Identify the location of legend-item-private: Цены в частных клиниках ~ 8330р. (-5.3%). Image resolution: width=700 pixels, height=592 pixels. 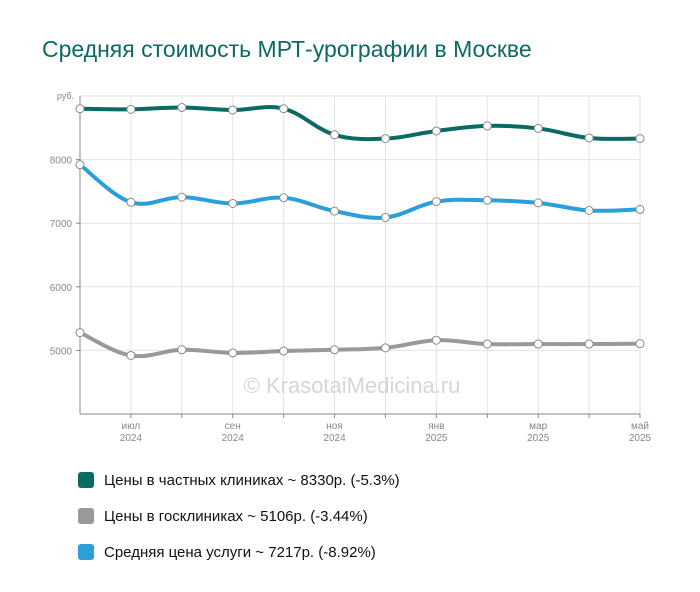
(239, 480).